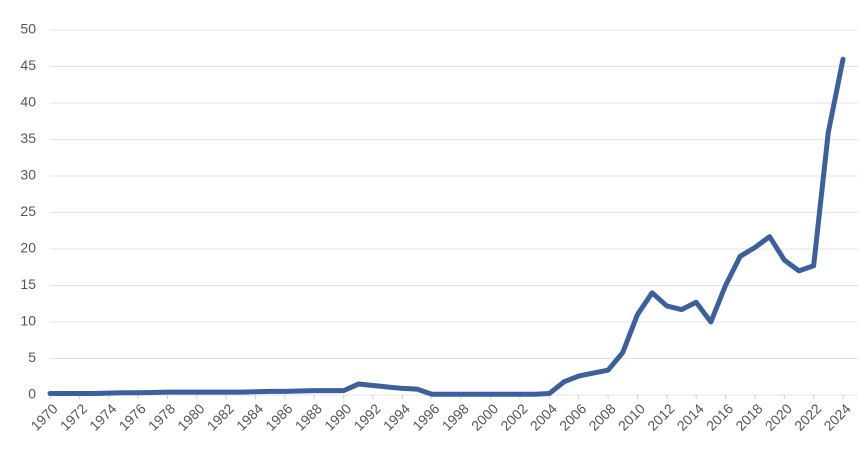 The height and width of the screenshot is (458, 867). Describe the element at coordinates (102, 416) in the screenshot. I see `x-tick-label: 1974` at that location.